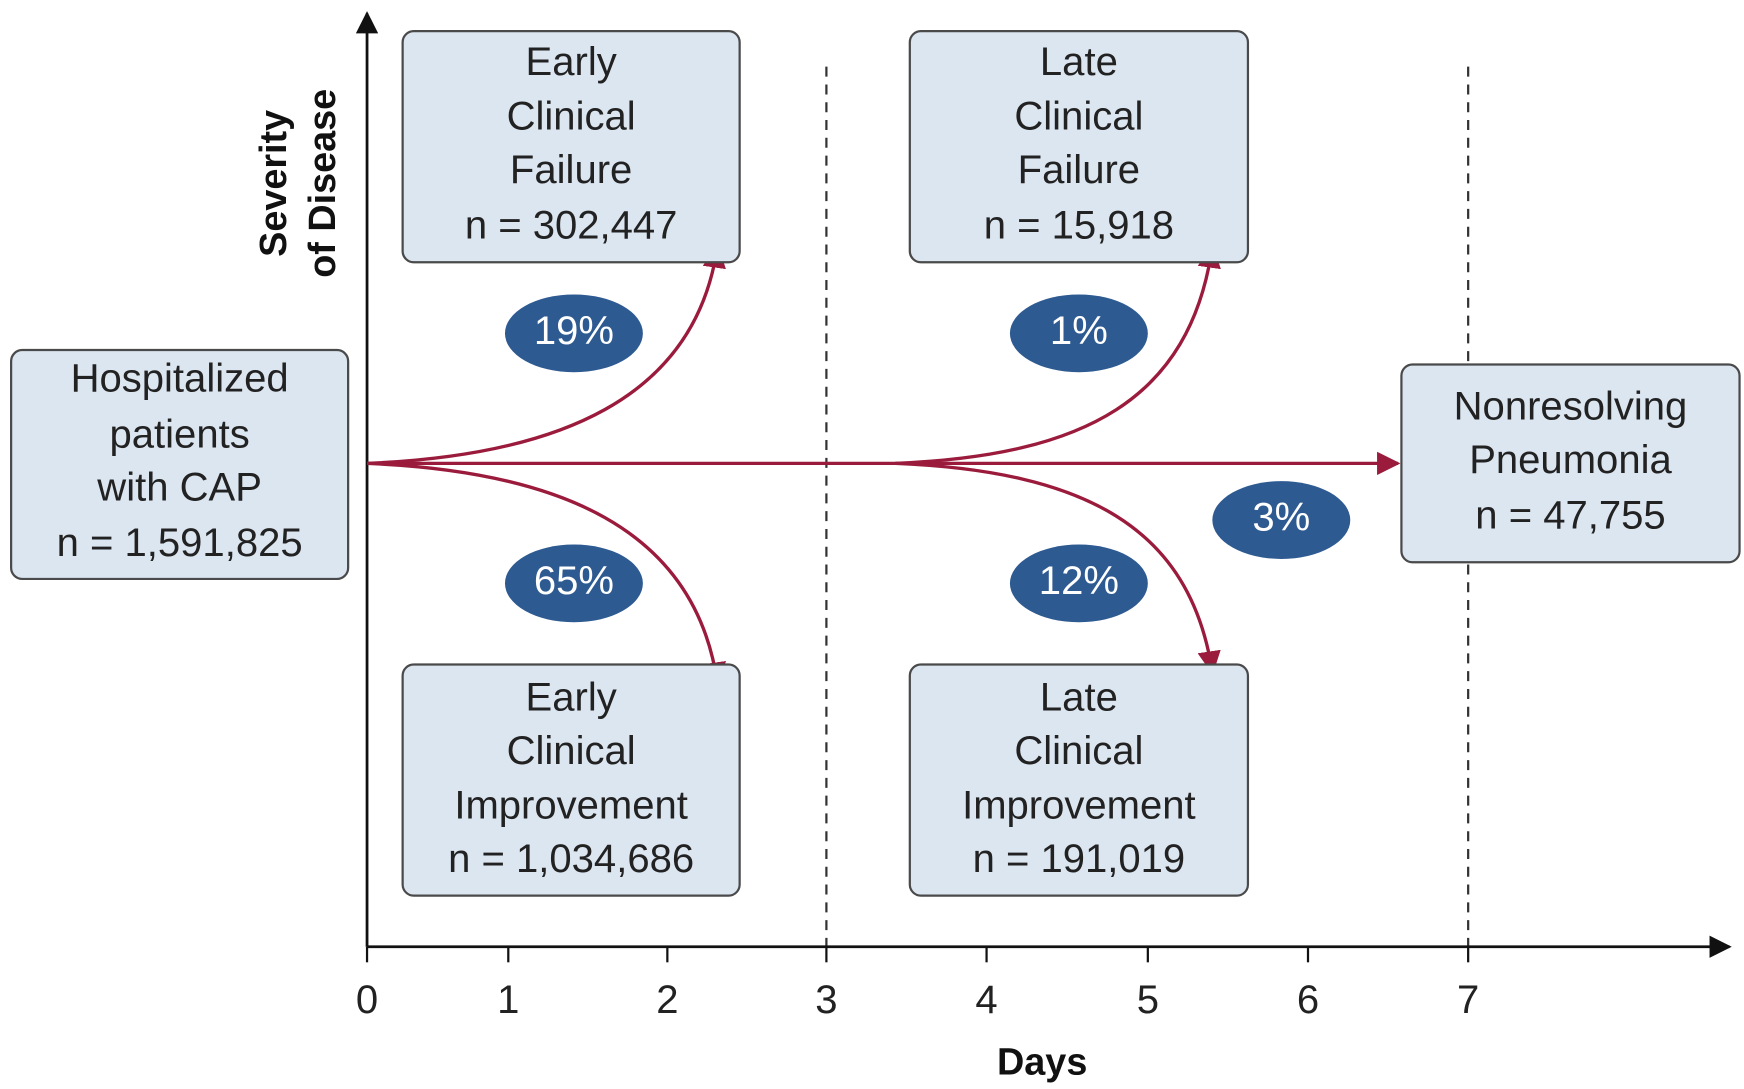 The width and height of the screenshot is (1744, 1089). I want to click on percent-label: 3%, so click(1281, 518).